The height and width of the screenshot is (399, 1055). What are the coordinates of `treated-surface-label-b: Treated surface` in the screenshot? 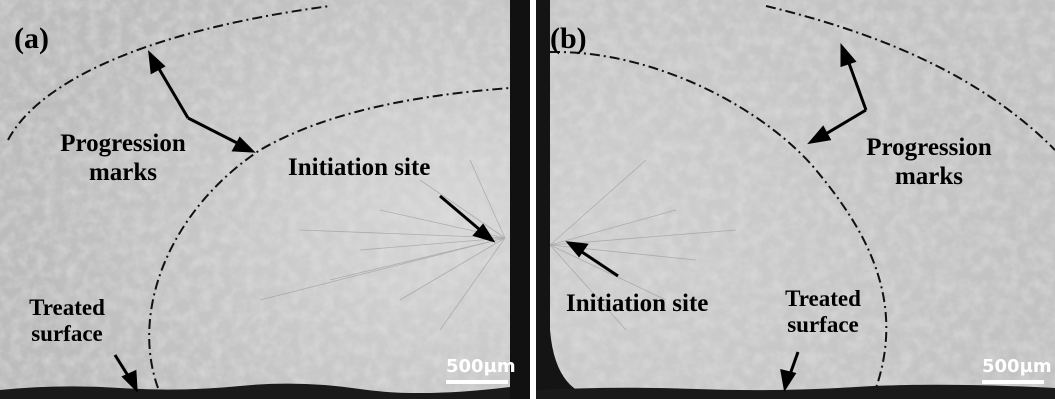 It's located at (823, 312).